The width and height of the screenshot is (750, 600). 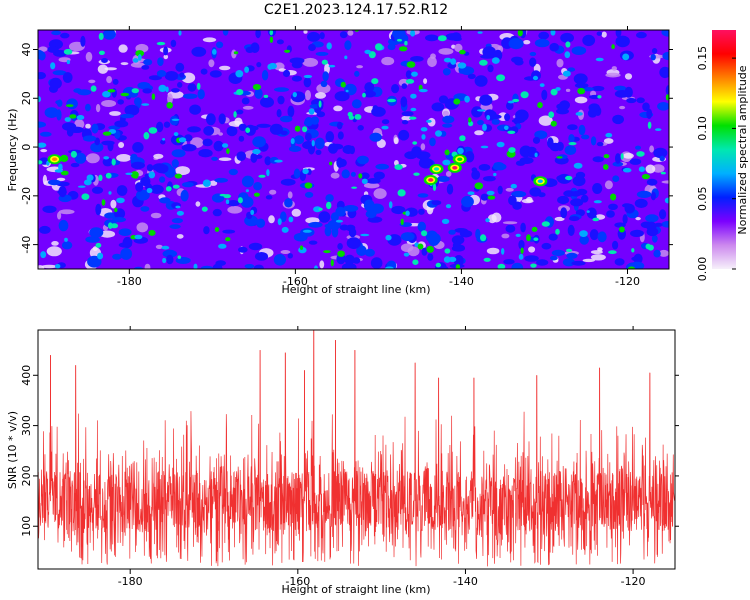 I want to click on colorbar-tick-label: 0.15, so click(x=702, y=58).